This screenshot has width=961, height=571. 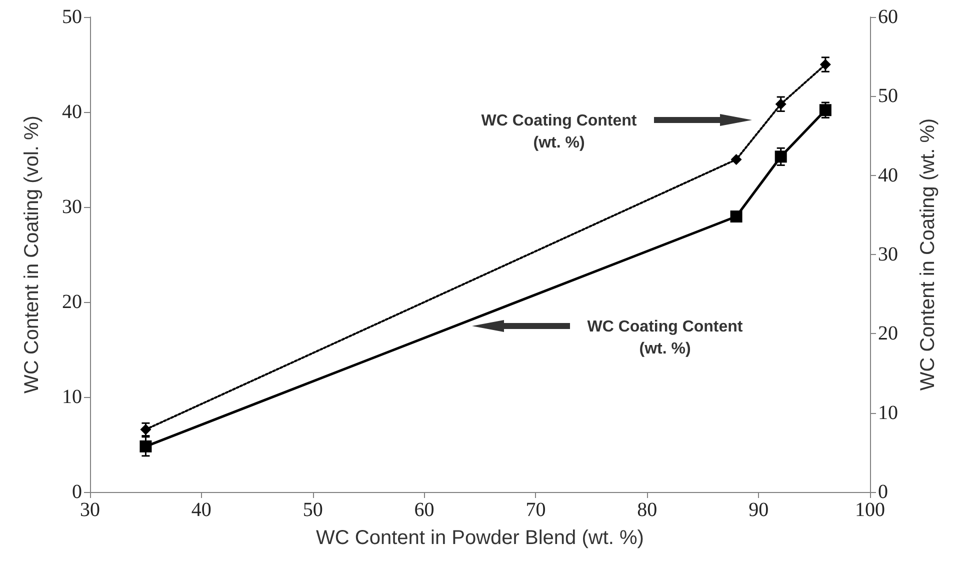 What do you see at coordinates (536, 510) in the screenshot?
I see `x-tick-label: 70` at bounding box center [536, 510].